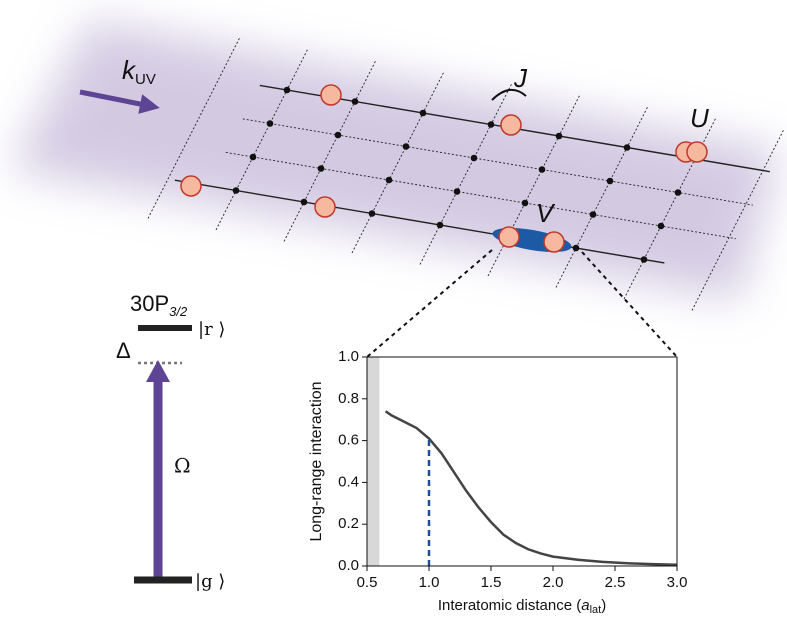  Describe the element at coordinates (159, 305) in the screenshot. I see `rydberg-label: 30P3/2` at that location.